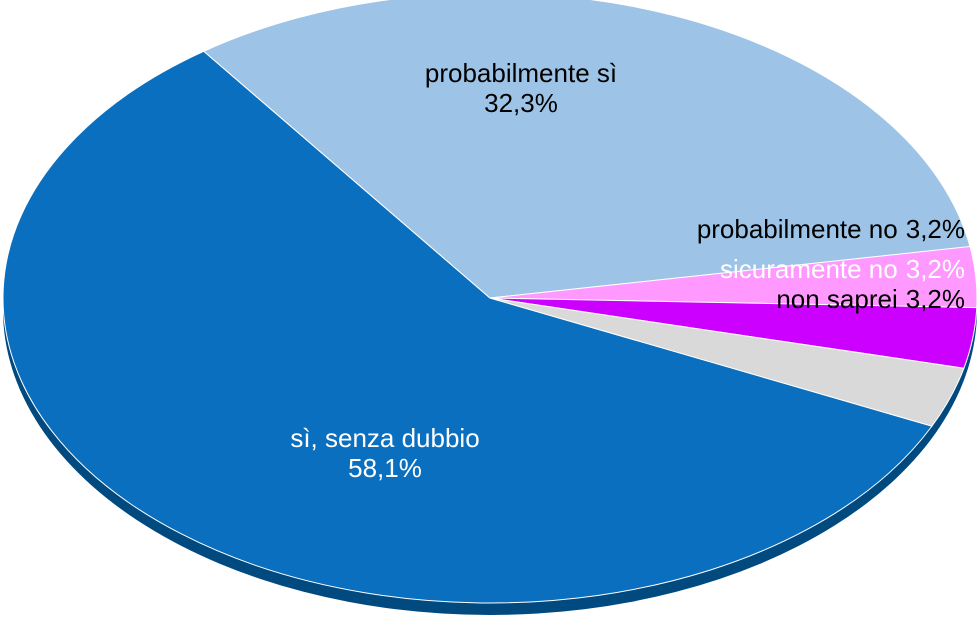 This screenshot has width=977, height=633. I want to click on slice-label: sicuramente no 3,2%, so click(842, 269).